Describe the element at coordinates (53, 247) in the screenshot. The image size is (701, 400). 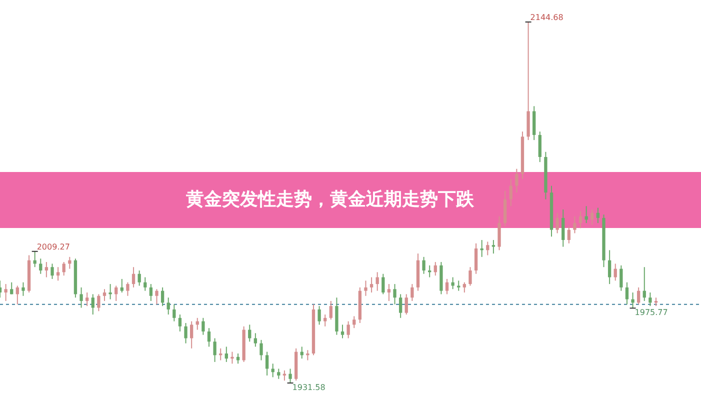
I see `annotation: 2009.27` at that location.